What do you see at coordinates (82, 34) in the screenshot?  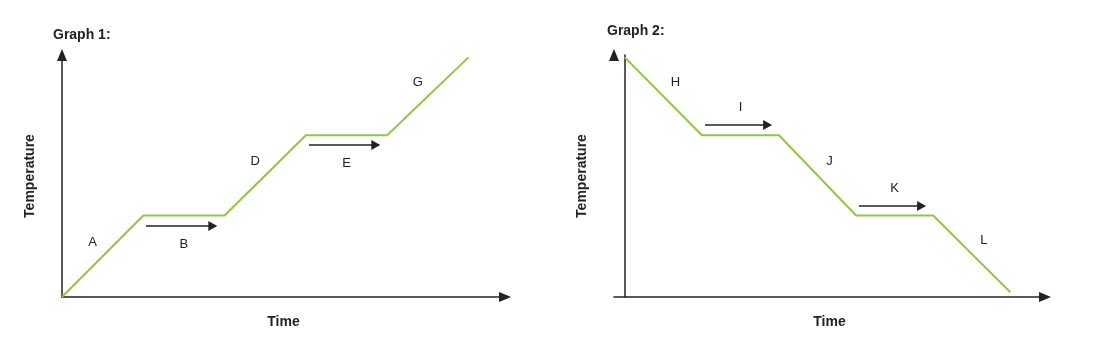 I see `chart-title: Graph 1:` at bounding box center [82, 34].